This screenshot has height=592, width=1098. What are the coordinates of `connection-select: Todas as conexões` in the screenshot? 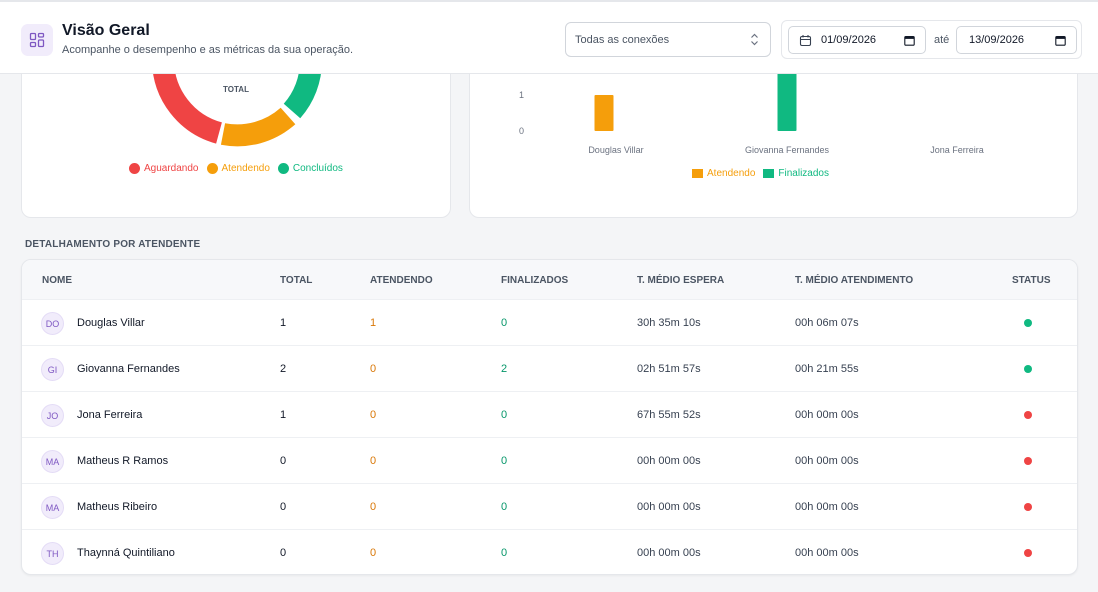 It's located at (668, 39).